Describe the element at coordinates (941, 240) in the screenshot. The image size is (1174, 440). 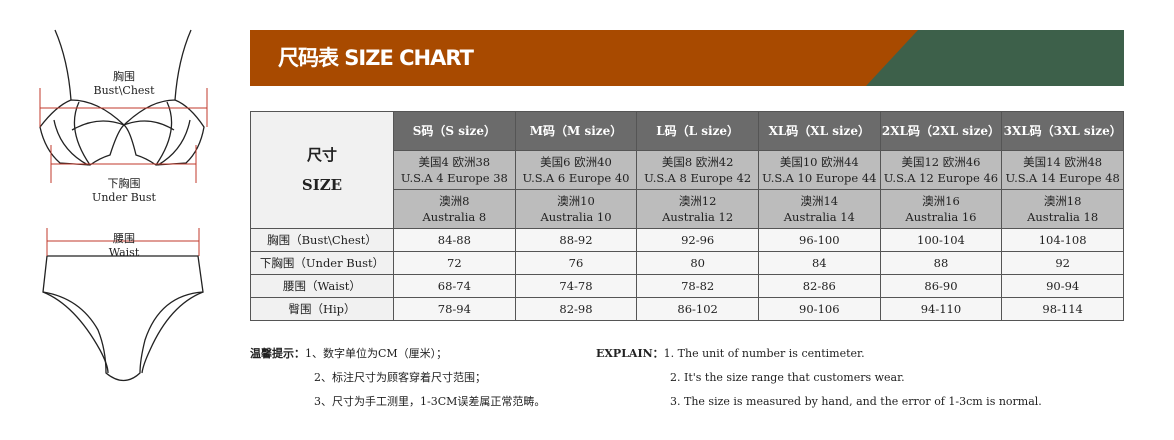
I see `measurement-value: 100-104` at that location.